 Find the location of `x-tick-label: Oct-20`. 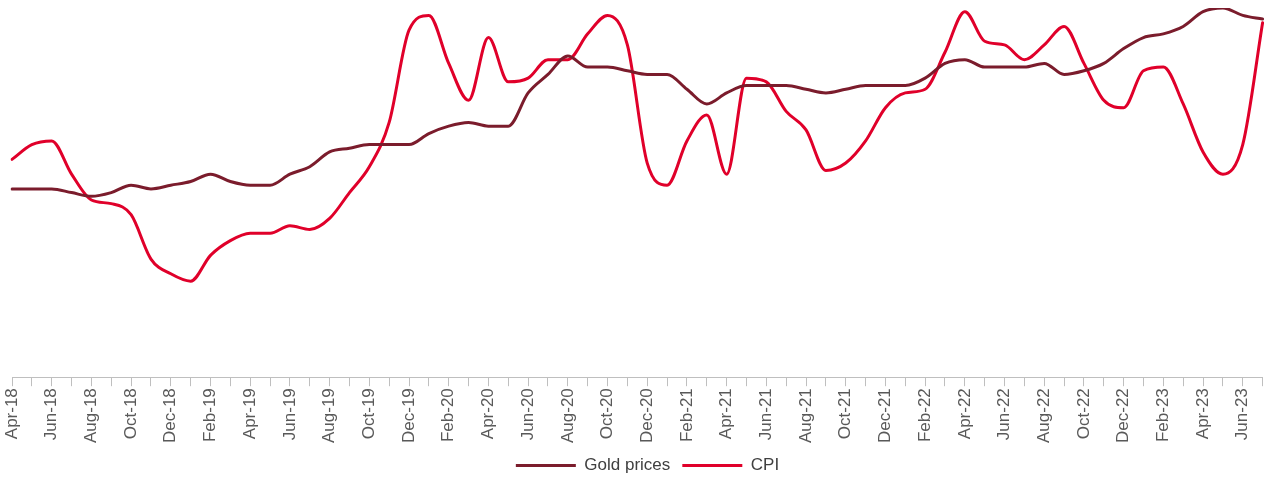

x-tick-label: Oct-20 is located at coordinates (607, 414).